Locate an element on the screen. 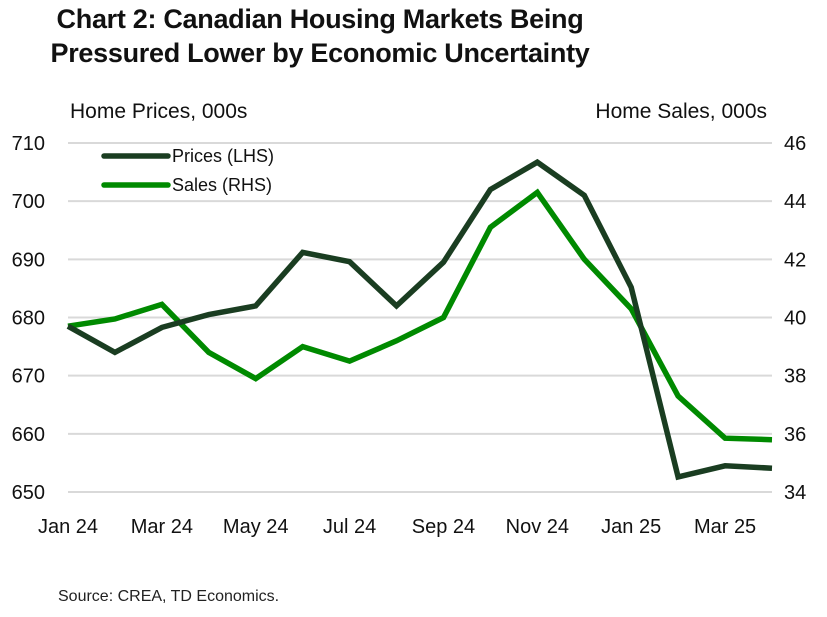 The height and width of the screenshot is (617, 827). left-y-tick-label: 660 is located at coordinates (28, 435).